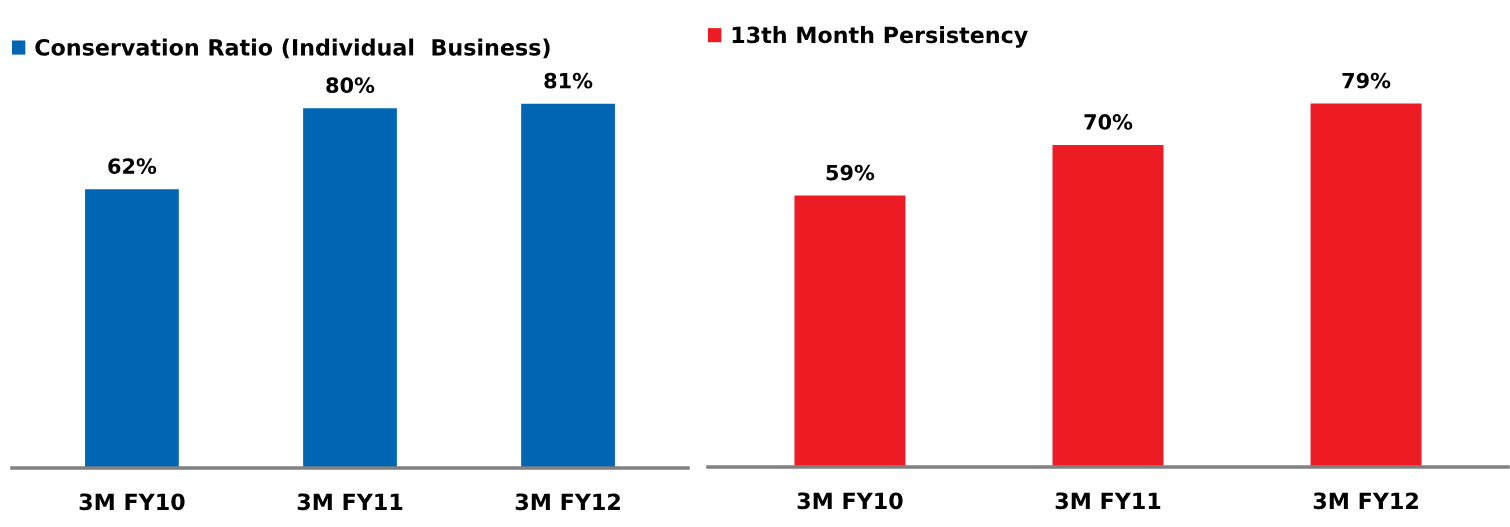 This screenshot has height=527, width=1510. Describe the element at coordinates (132, 166) in the screenshot. I see `data-label: 62%` at that location.